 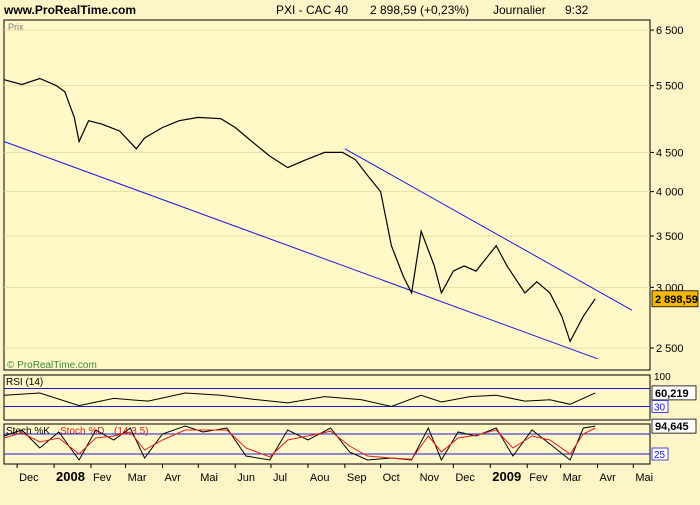 I want to click on stoch-panel, so click(x=327, y=444).